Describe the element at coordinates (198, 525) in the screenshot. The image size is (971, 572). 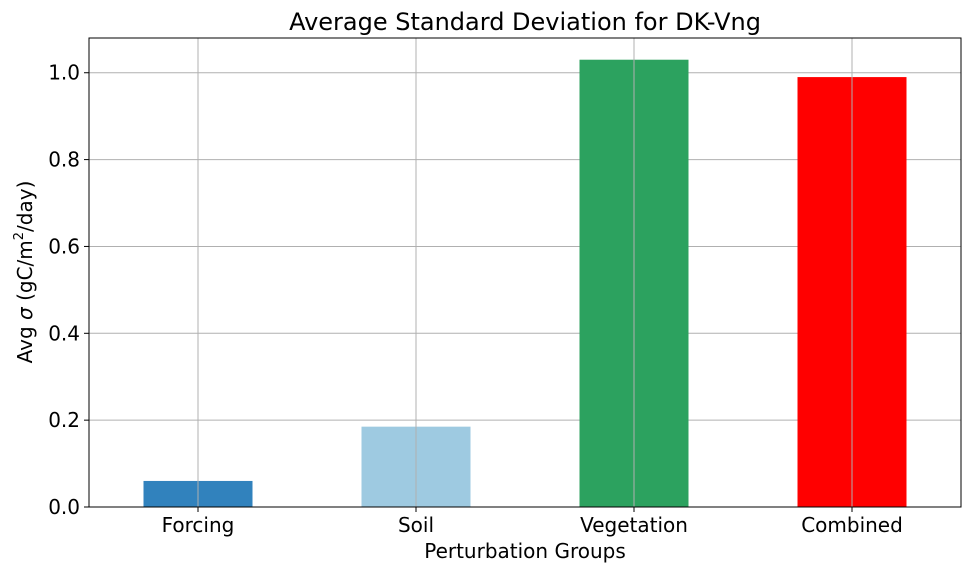
I see `x-tick-label: Forcing` at that location.